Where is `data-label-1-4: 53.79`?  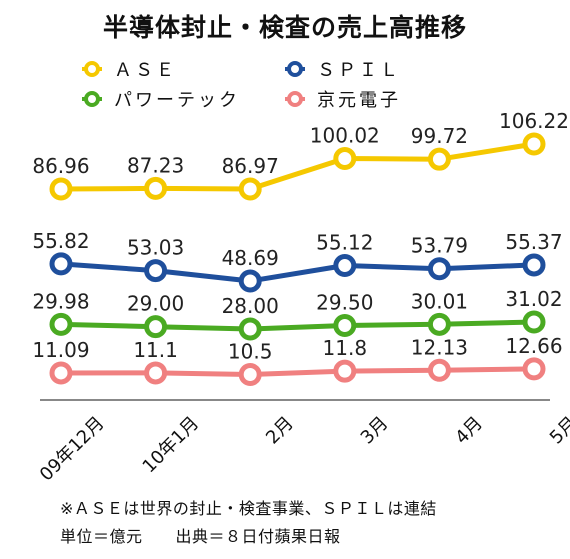
data-label-1-4: 53.79 is located at coordinates (439, 246).